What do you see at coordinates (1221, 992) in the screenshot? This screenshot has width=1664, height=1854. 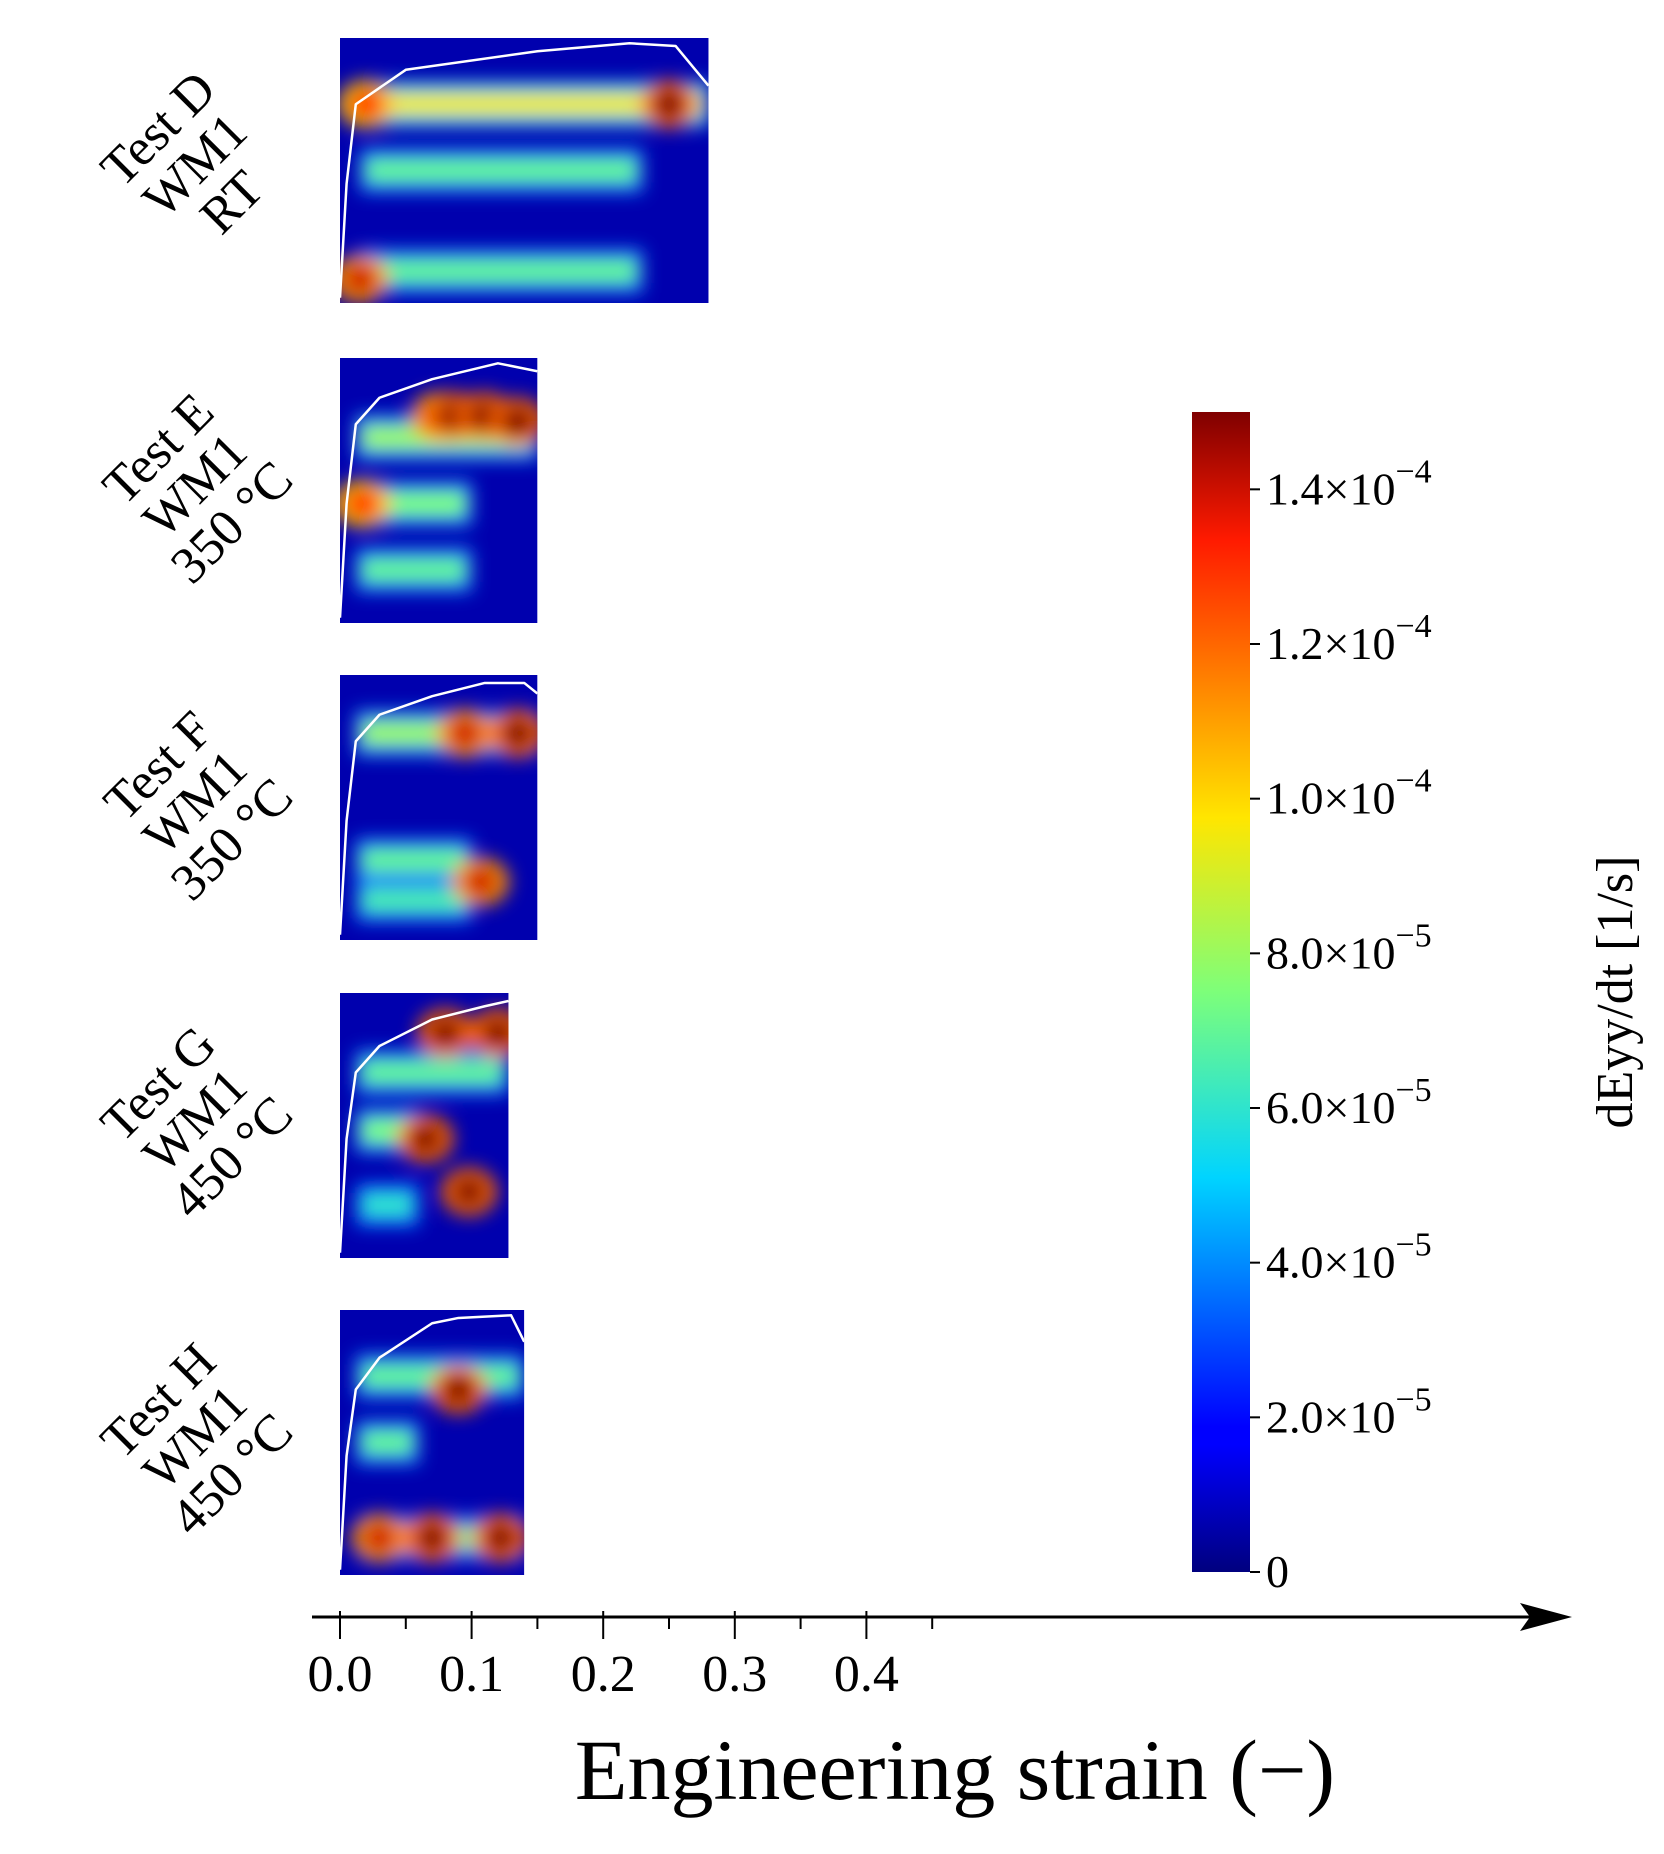 I see `colorbar-gradient` at bounding box center [1221, 992].